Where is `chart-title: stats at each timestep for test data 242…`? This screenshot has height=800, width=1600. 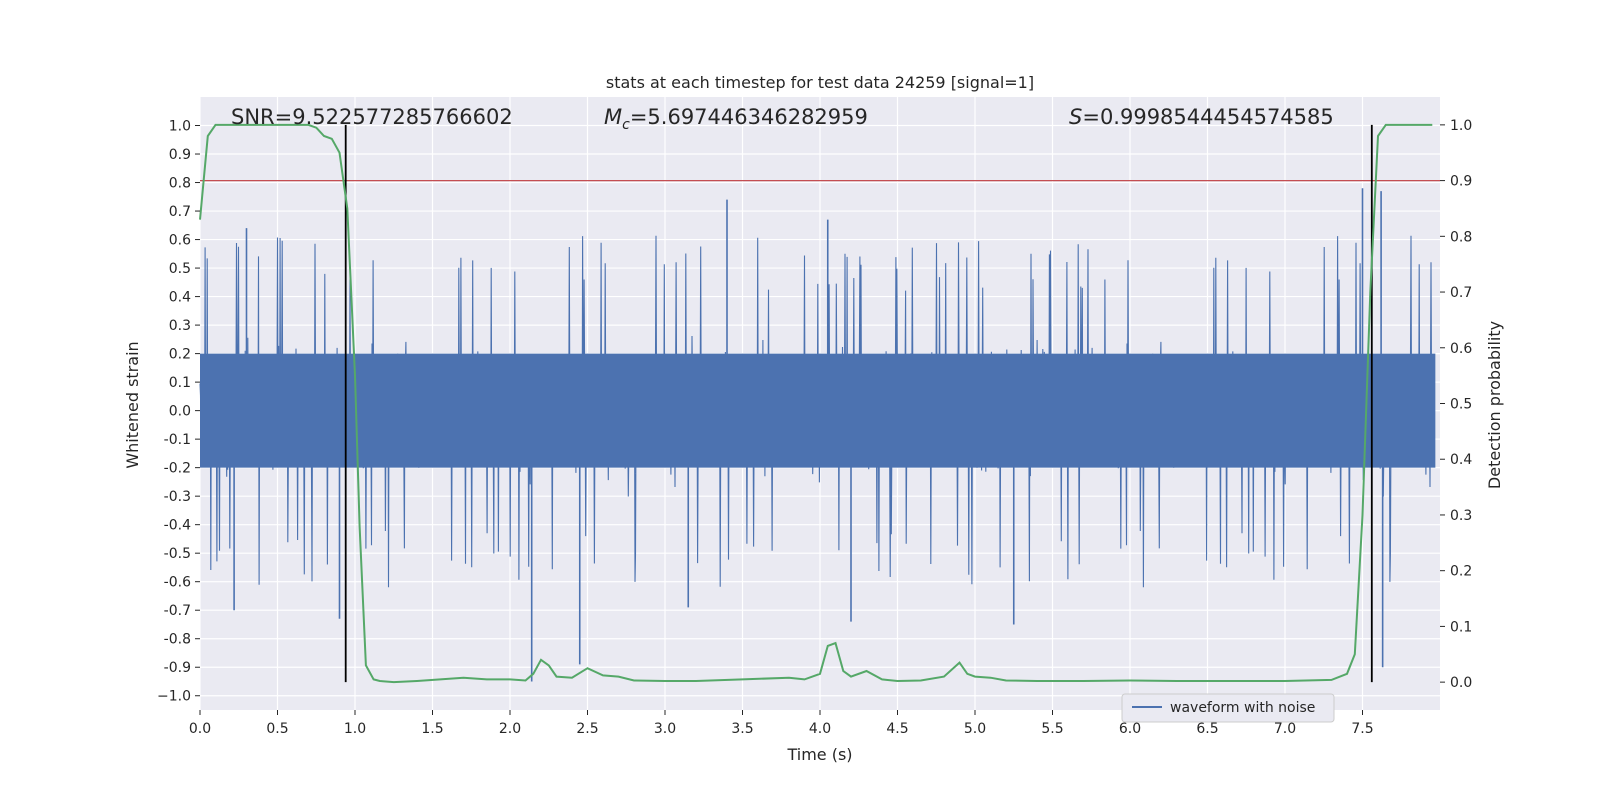
chart-title: stats at each timestep for test data 242… is located at coordinates (820, 82).